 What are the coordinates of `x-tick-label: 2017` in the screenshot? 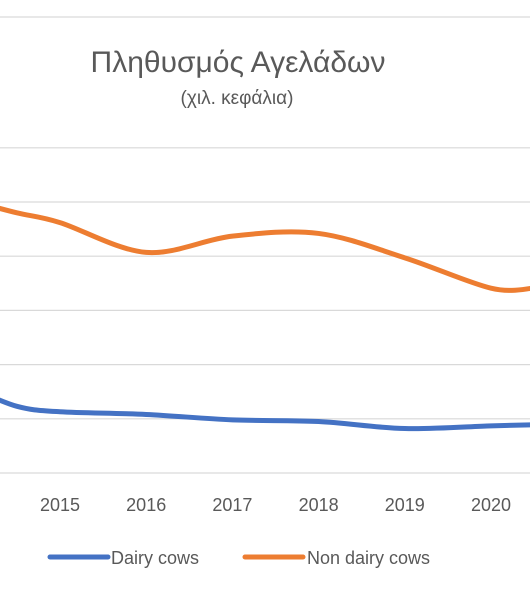 It's located at (232, 505).